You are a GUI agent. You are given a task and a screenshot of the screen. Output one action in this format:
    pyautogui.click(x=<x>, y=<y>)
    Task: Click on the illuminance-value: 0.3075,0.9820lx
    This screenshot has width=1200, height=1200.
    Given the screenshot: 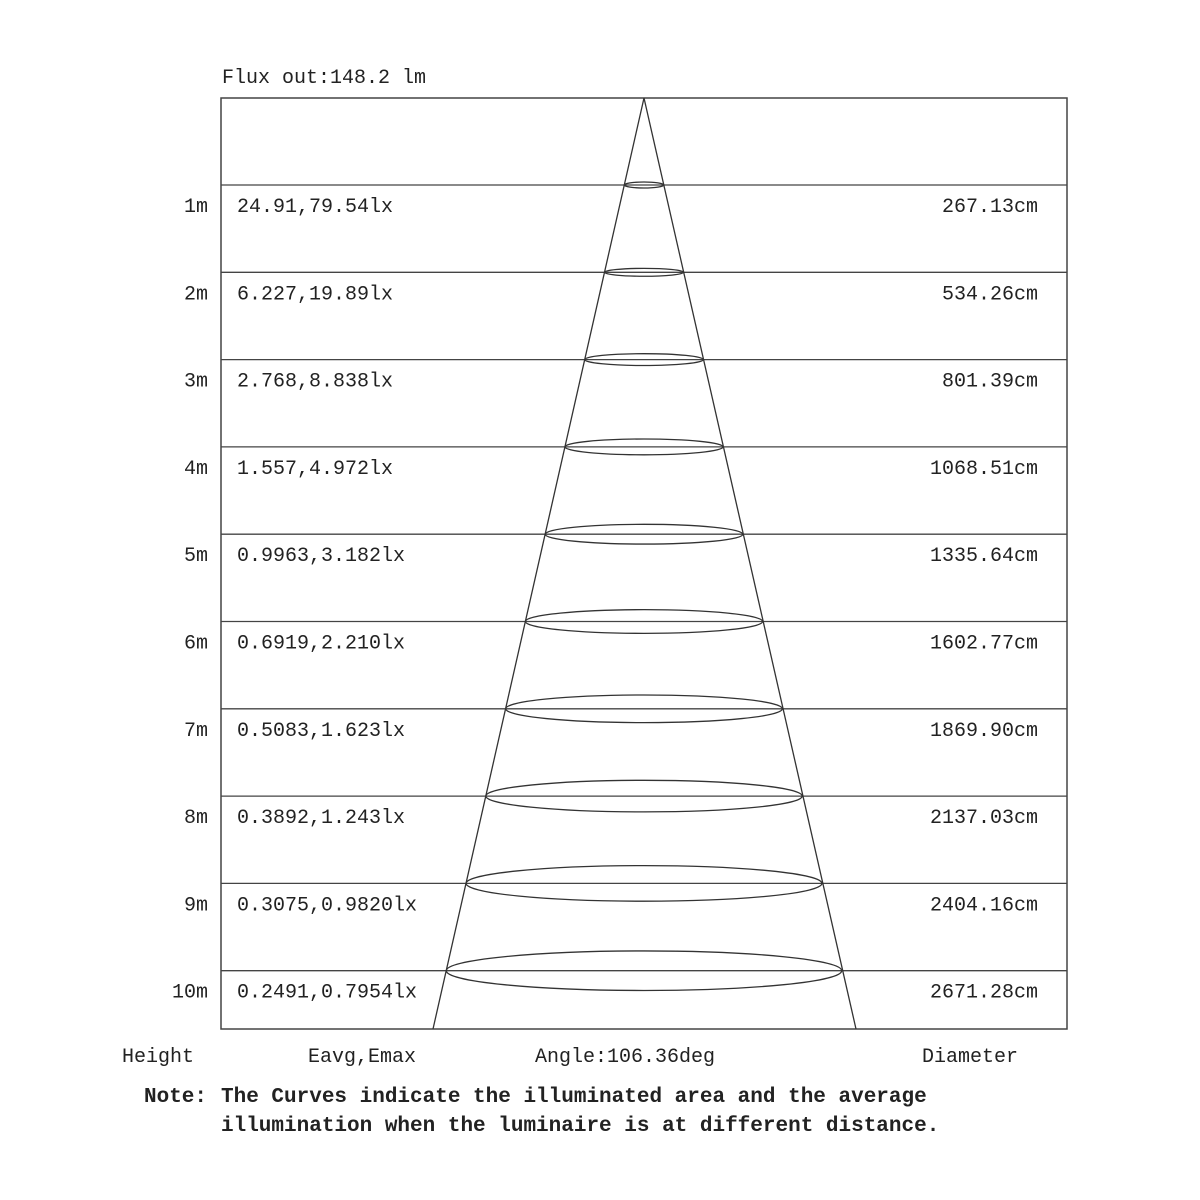 What is the action you would take?
    pyautogui.click(x=327, y=905)
    